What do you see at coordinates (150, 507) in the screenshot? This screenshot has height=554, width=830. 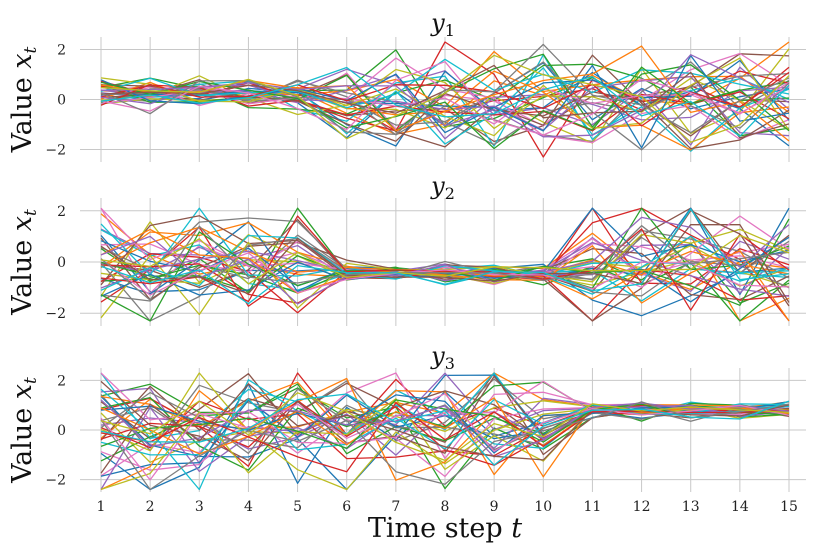 I see `x-tick-label: 2` at bounding box center [150, 507].